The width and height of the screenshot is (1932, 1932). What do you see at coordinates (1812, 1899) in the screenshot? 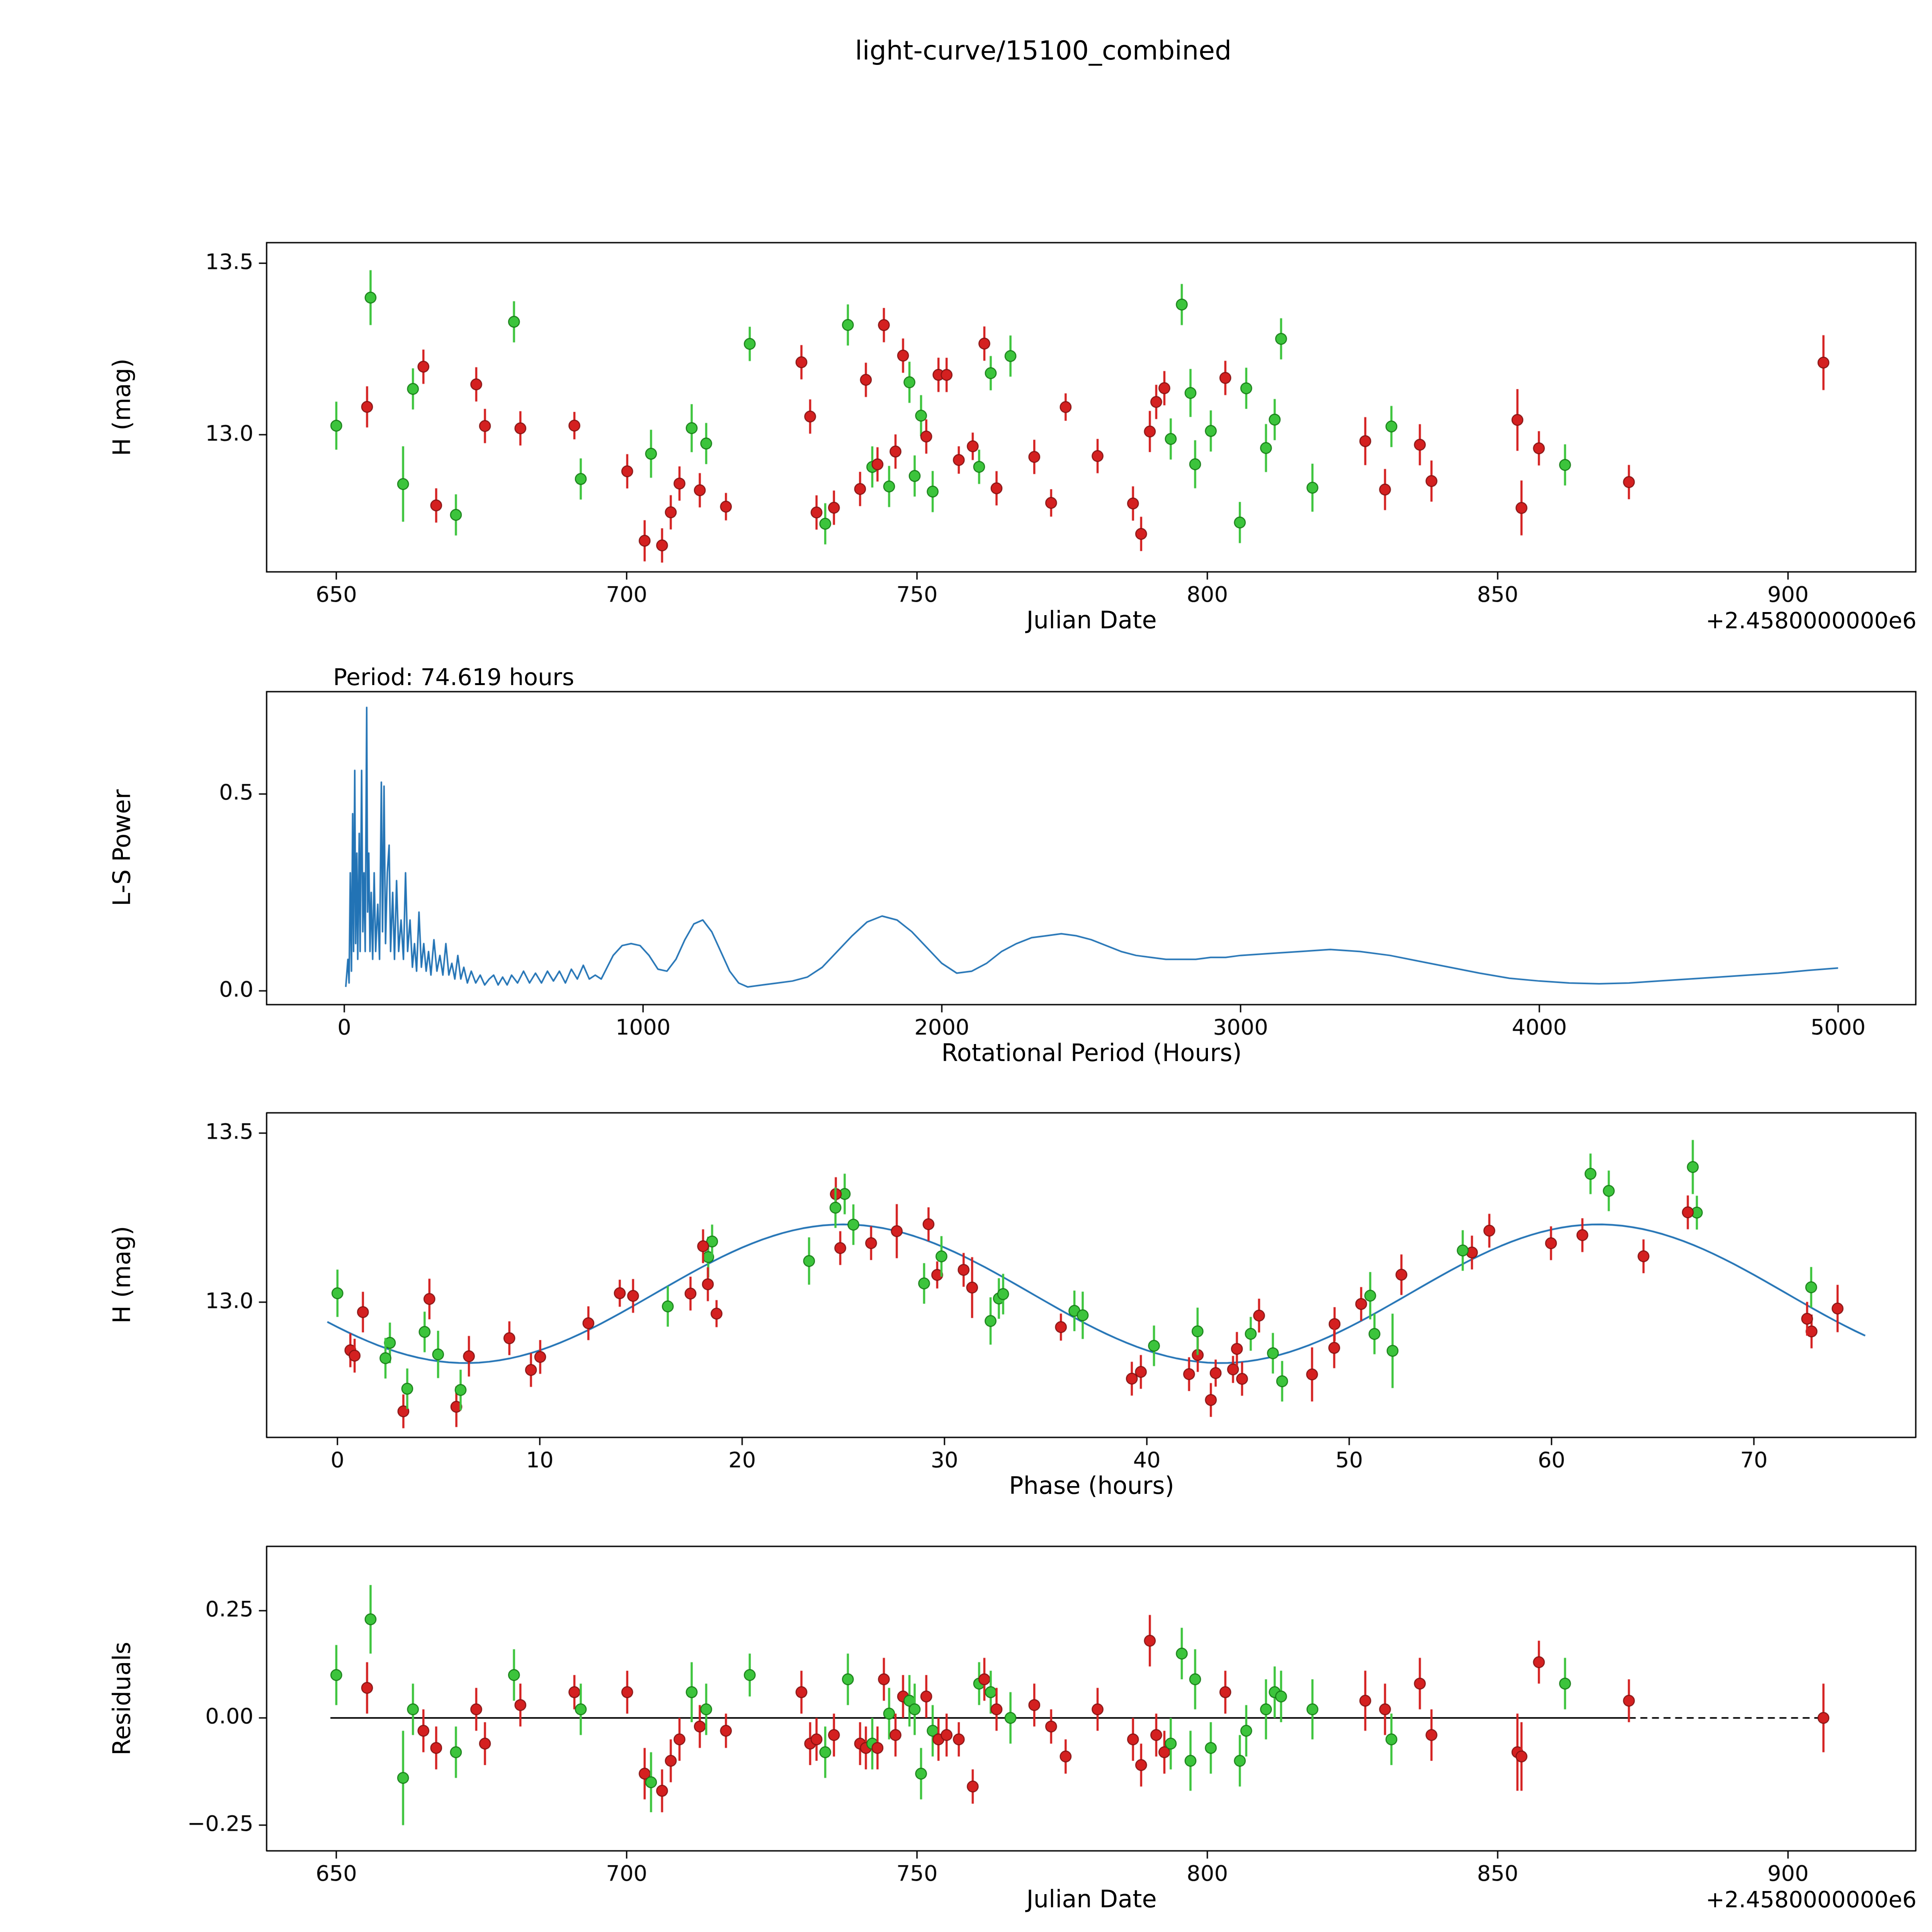
I see `panel4-axis-offset: +2.4580000000e6` at bounding box center [1812, 1899].